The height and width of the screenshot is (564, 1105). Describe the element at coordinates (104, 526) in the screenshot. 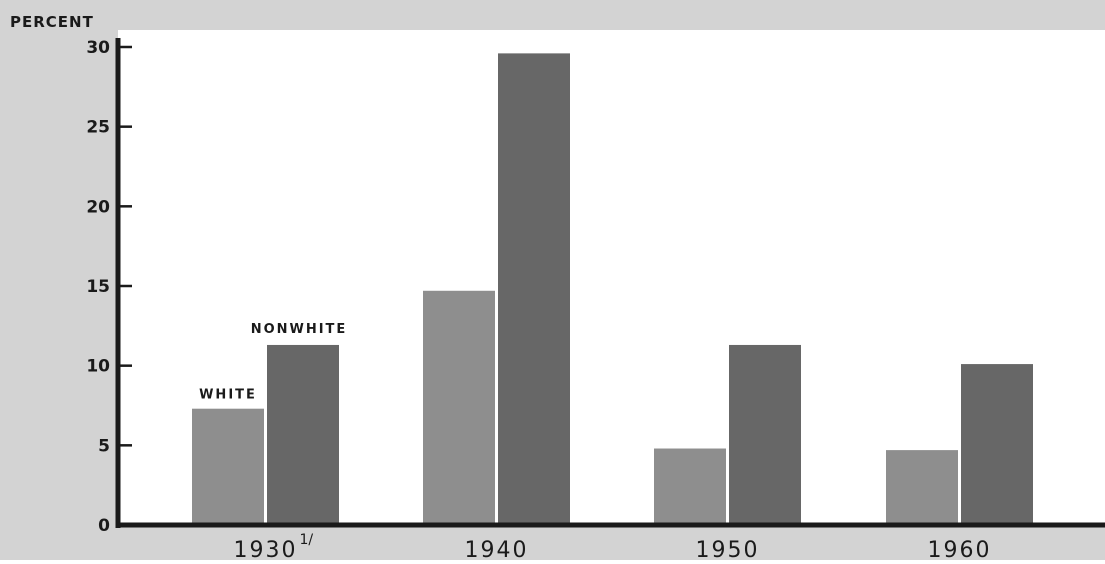

I see `y-tick-label-0: 0` at that location.